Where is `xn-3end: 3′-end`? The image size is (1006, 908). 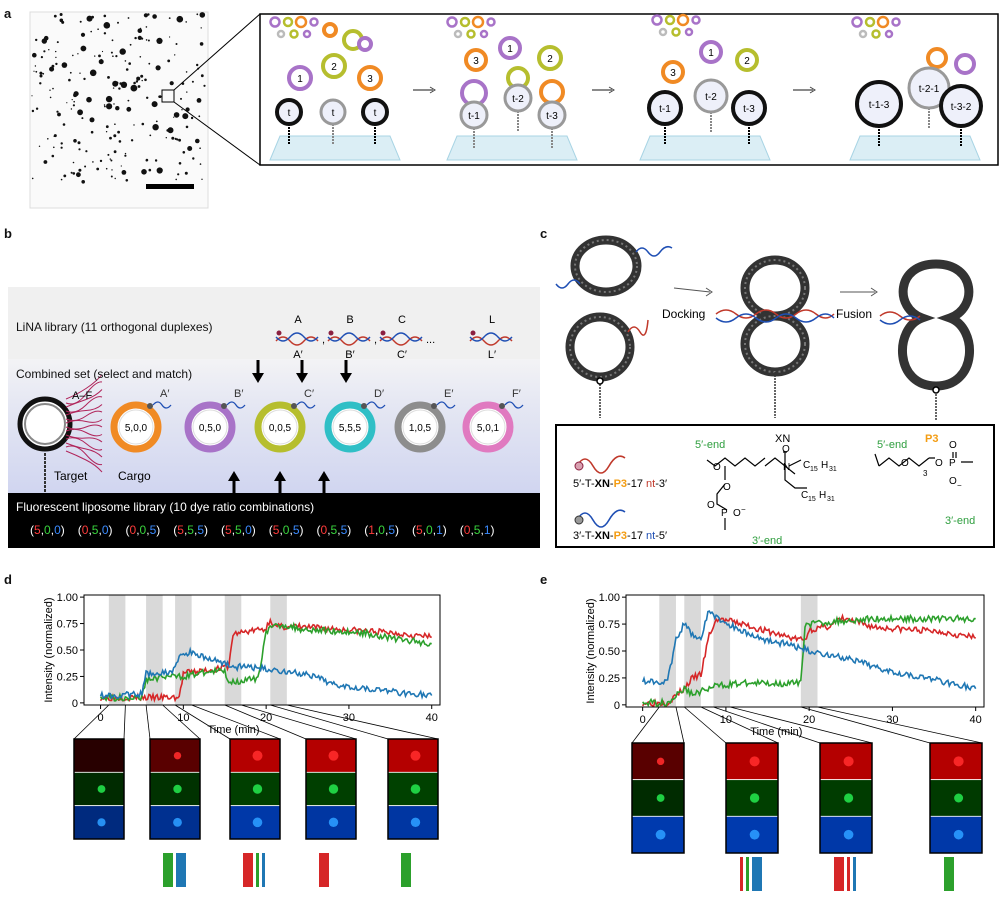
xn-3end: 3′-end is located at coordinates (767, 540).